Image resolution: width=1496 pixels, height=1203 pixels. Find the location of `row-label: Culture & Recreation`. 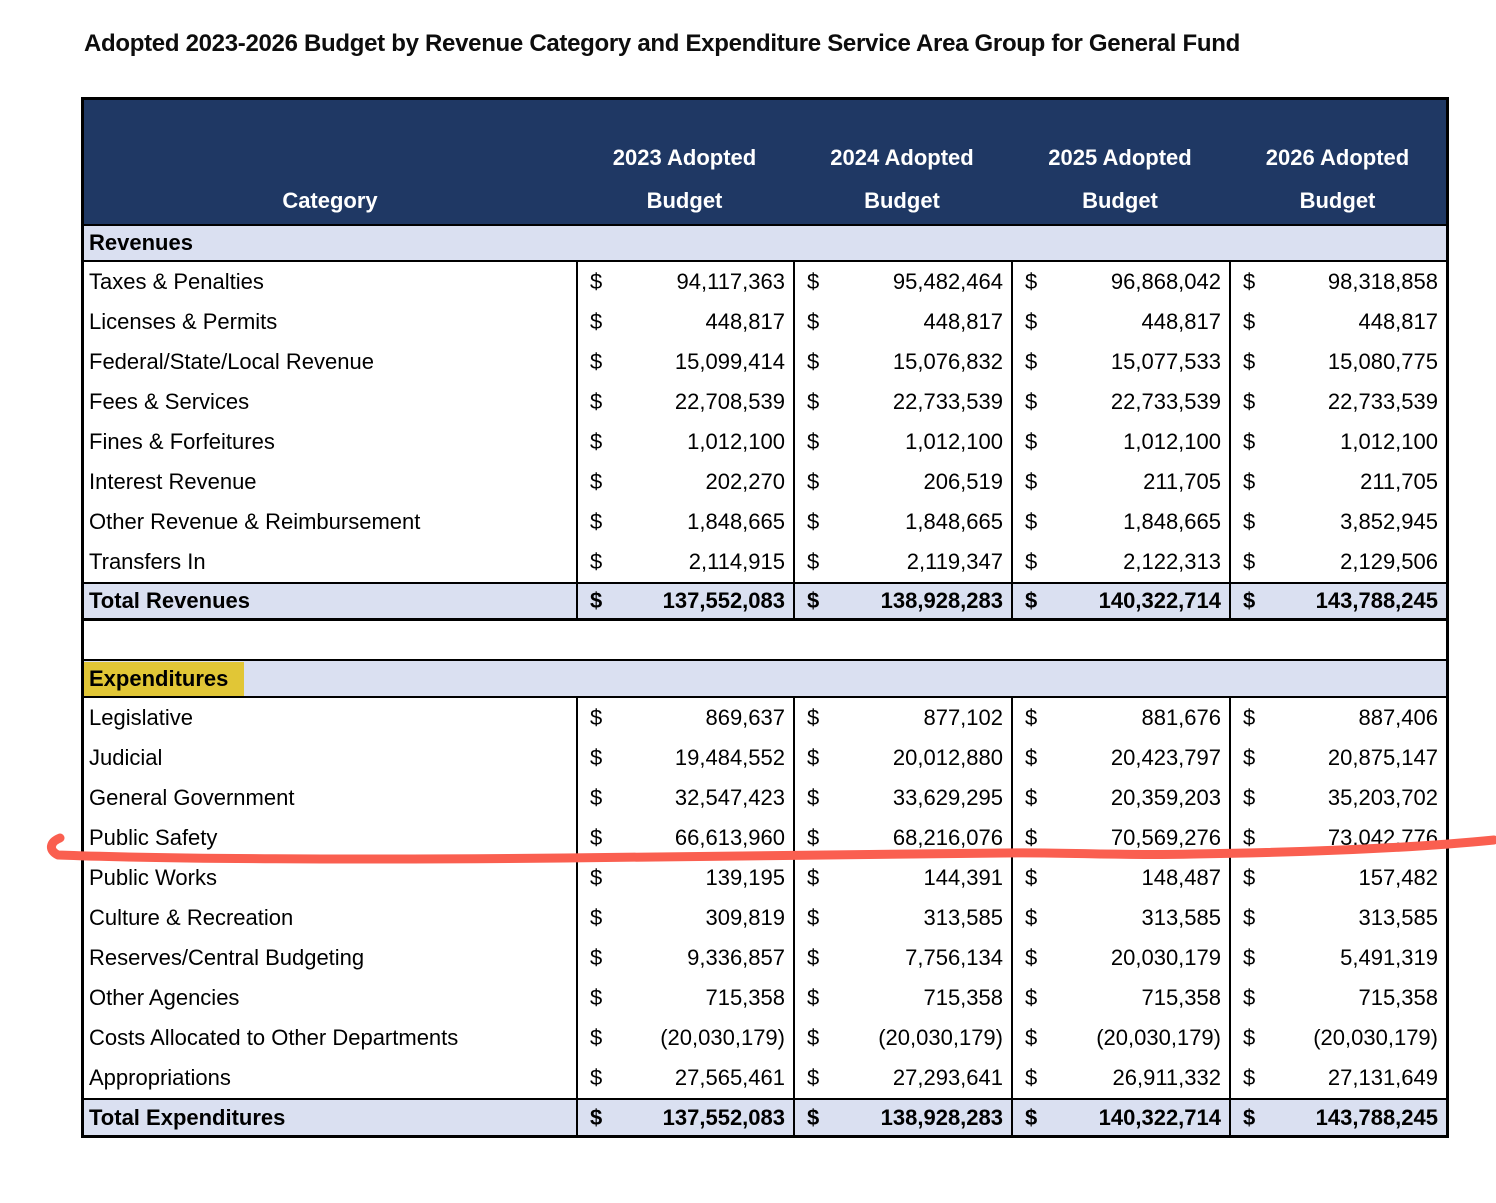

row-label: Culture & Recreation is located at coordinates (191, 917).